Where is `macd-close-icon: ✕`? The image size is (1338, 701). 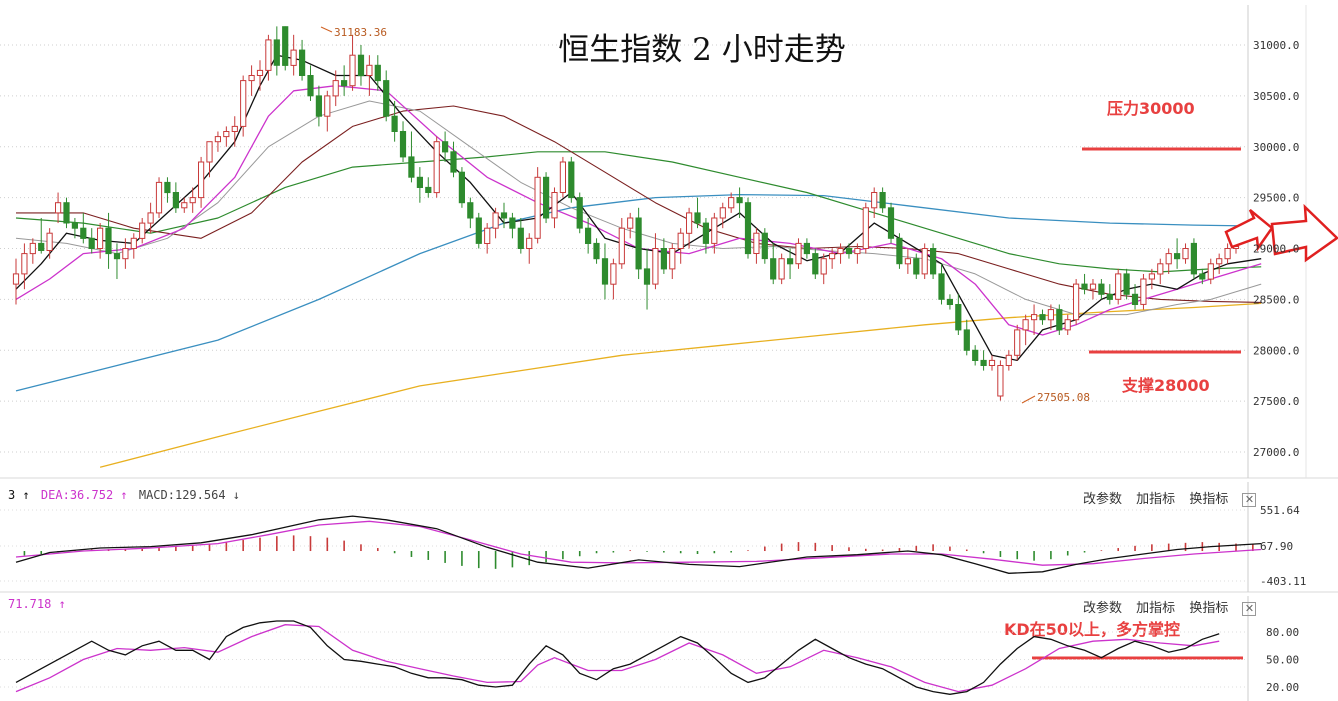
macd-close-icon: ✕ is located at coordinates (1249, 500).